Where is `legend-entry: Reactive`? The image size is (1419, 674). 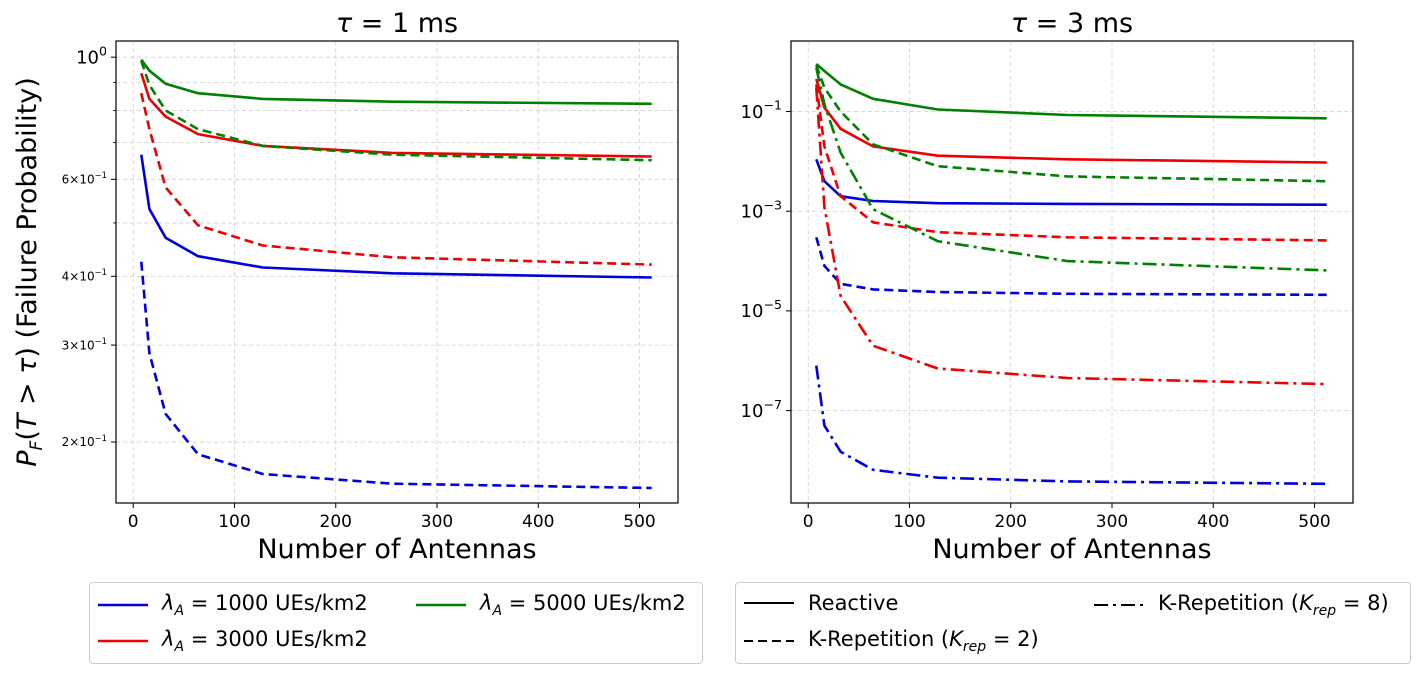
legend-entry: Reactive is located at coordinates (820, 603).